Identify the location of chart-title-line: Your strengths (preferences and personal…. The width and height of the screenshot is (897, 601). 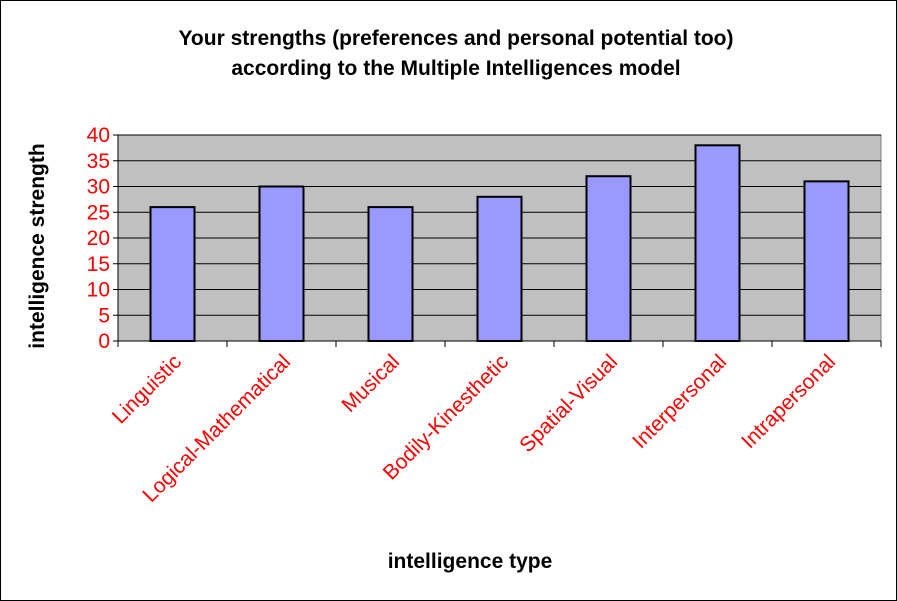
(455, 38).